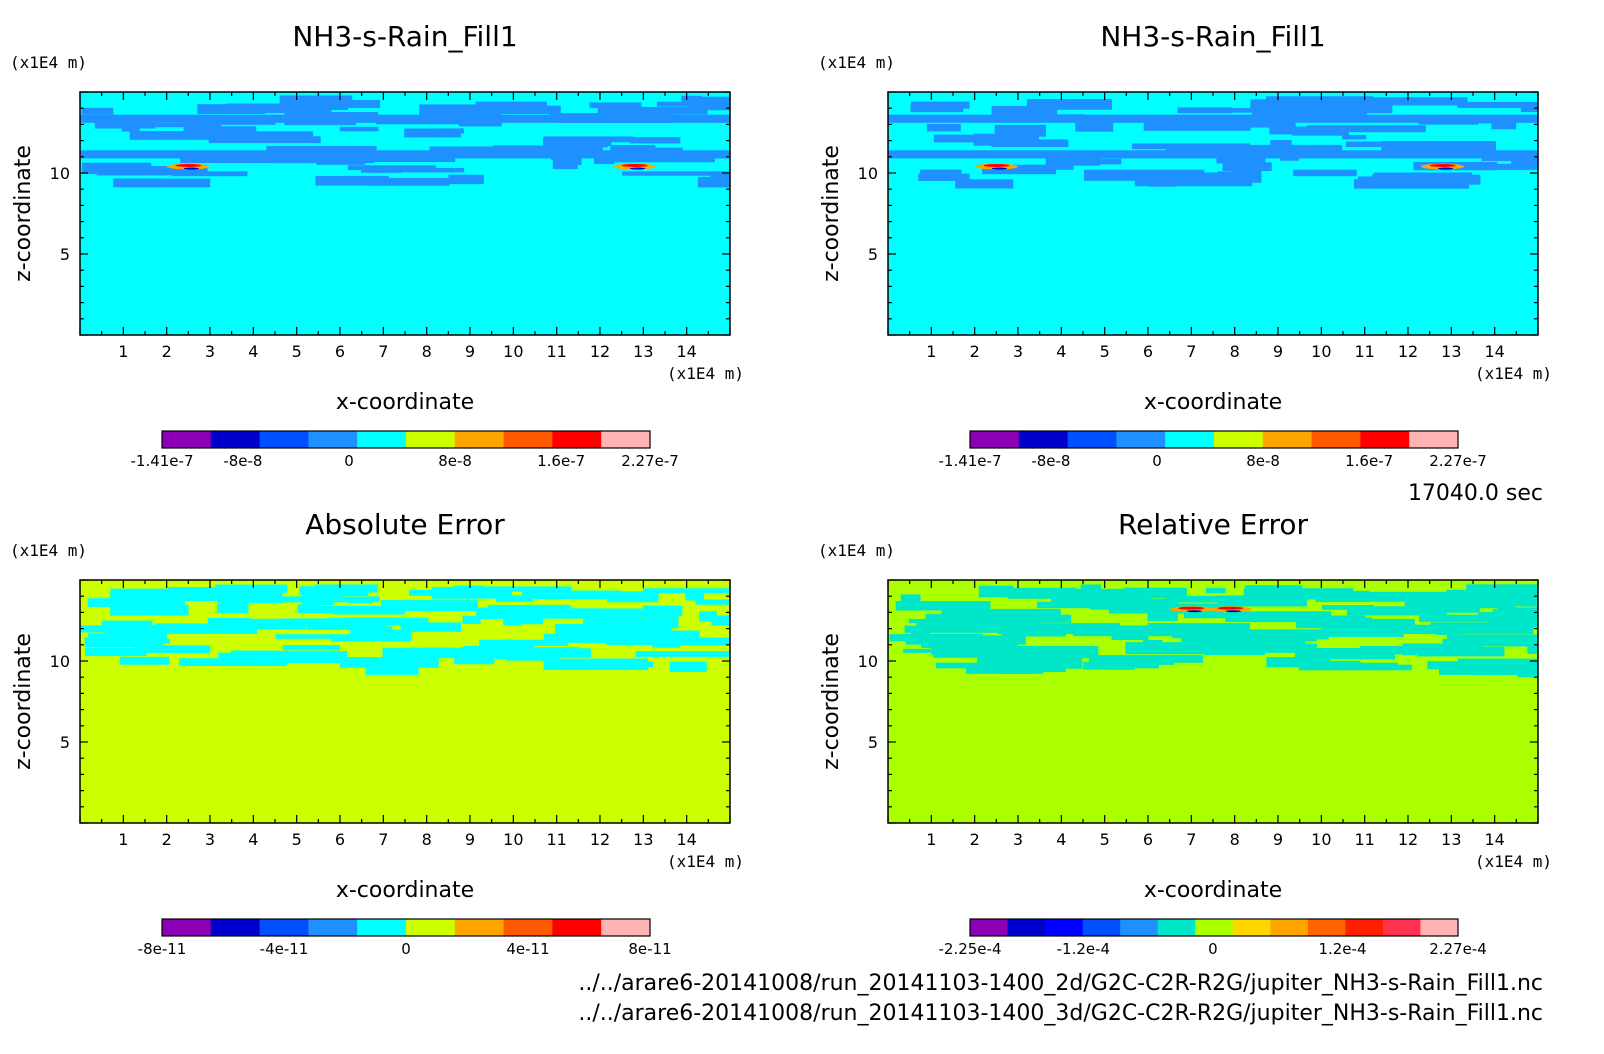 The image size is (1604, 1054). Describe the element at coordinates (856, 62) in the screenshot. I see `y-unit-label: (x1E4 m)` at that location.